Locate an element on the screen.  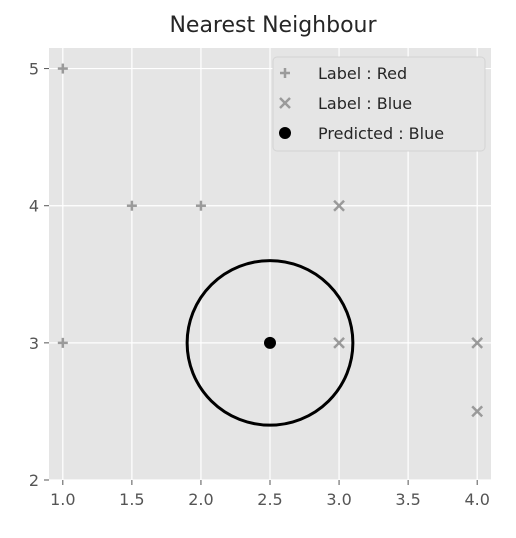
legend-label: Label : Red is located at coordinates (362, 73).